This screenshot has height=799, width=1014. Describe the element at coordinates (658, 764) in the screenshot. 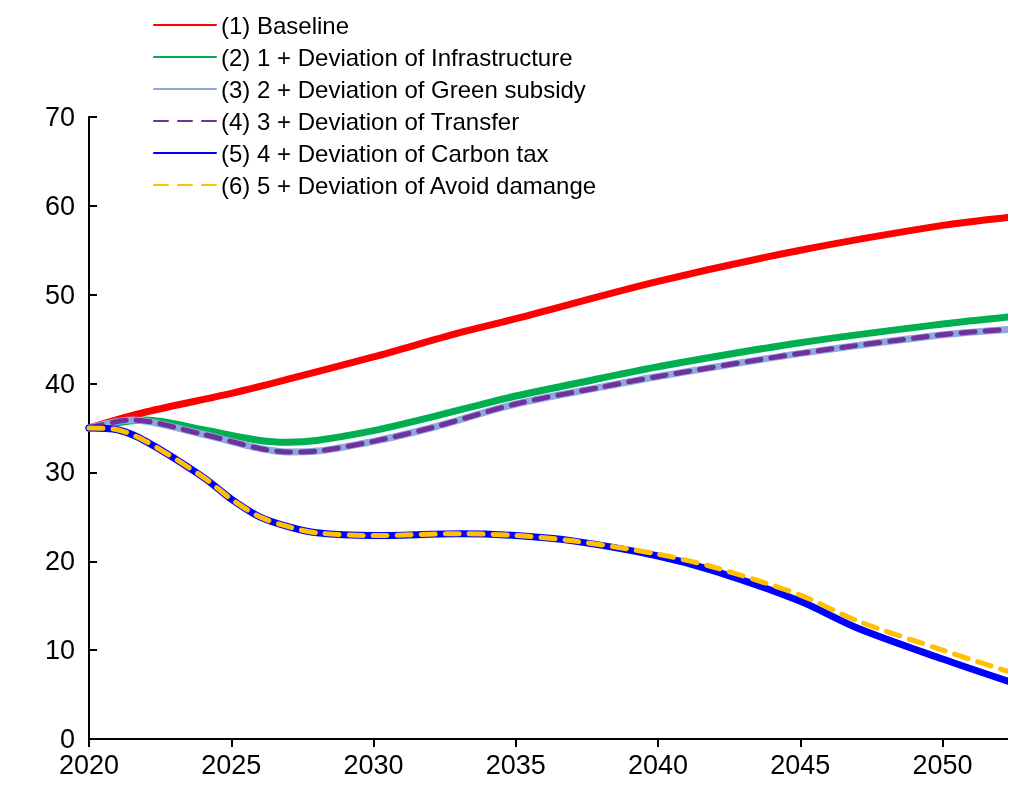

I see `x-tick-label: 2040` at that location.